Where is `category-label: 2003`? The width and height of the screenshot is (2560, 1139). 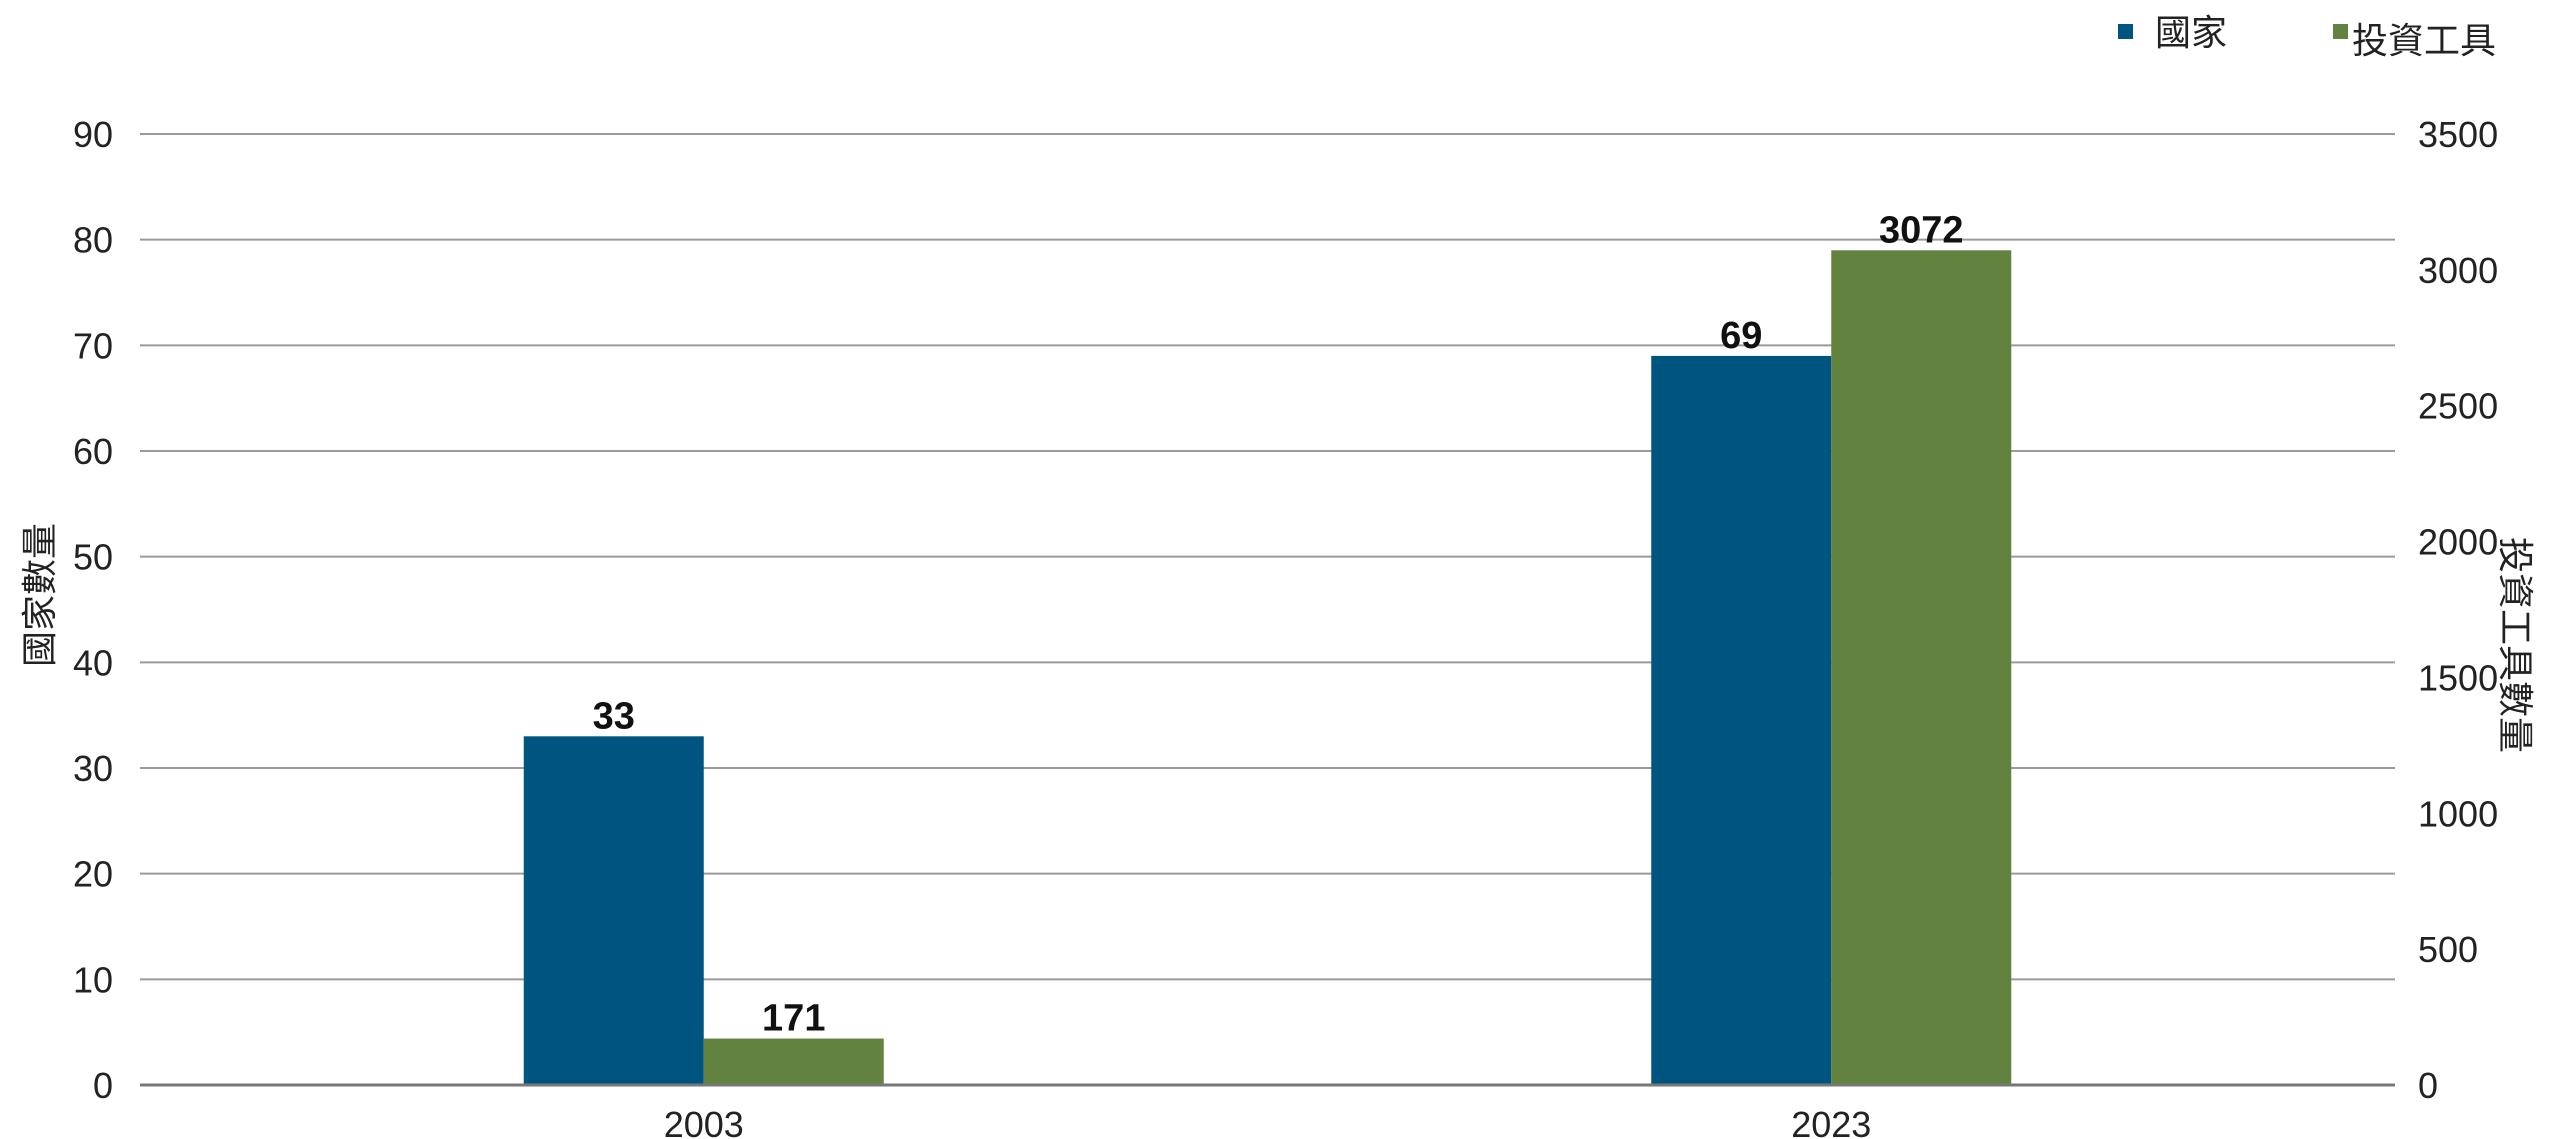
category-label: 2003 is located at coordinates (704, 1121).